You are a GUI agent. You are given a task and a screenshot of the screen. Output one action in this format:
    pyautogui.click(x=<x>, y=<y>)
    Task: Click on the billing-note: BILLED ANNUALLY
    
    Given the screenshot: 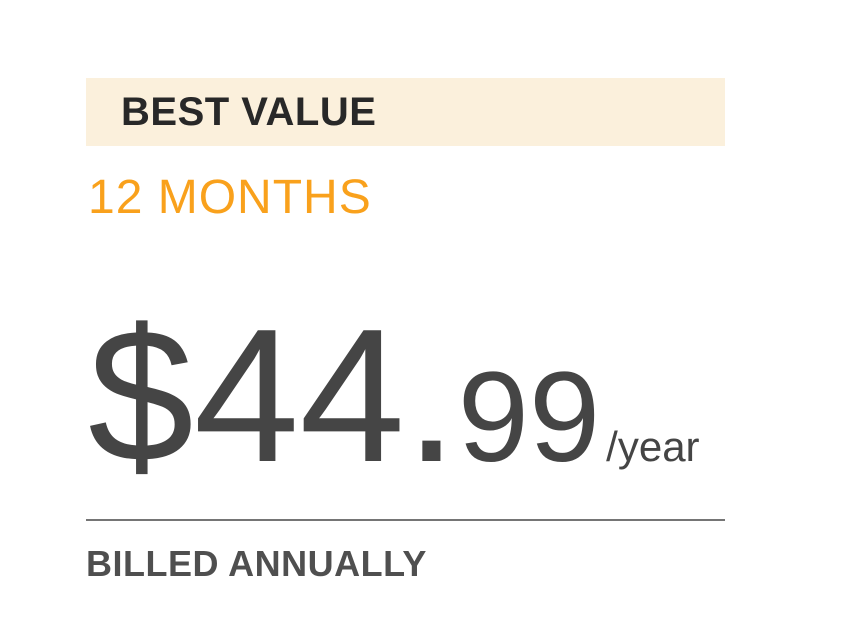 What is the action you would take?
    pyautogui.click(x=256, y=563)
    